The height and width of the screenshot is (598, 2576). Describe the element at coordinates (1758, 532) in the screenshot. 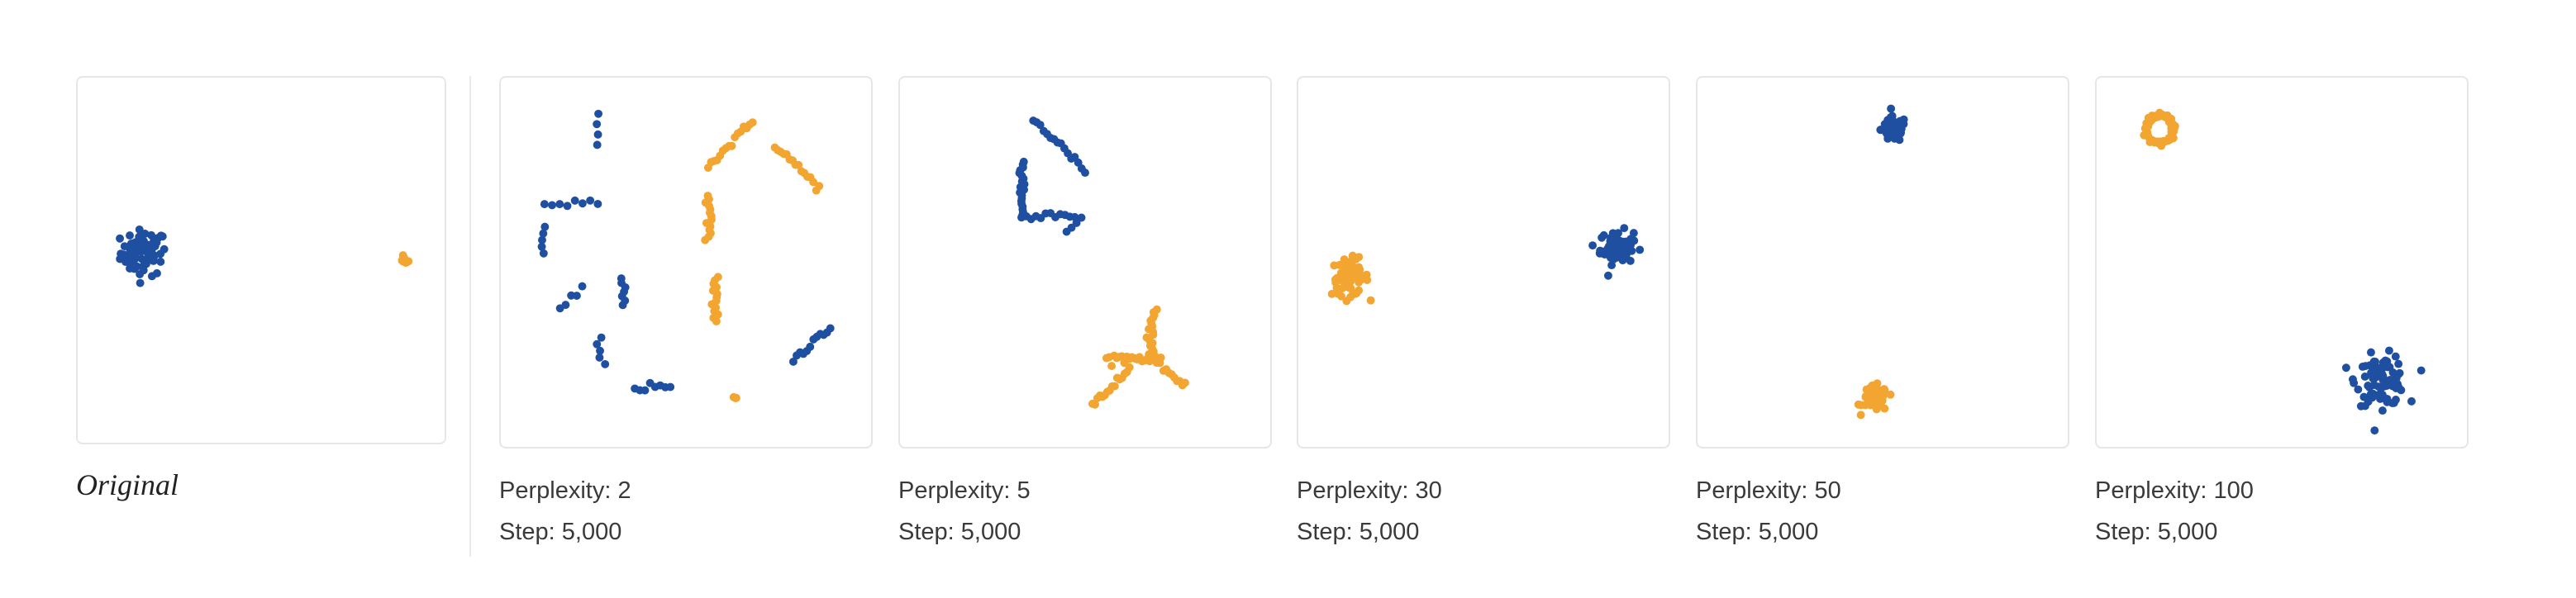

I see `perplexity-50-step: Step: 5,000` at that location.